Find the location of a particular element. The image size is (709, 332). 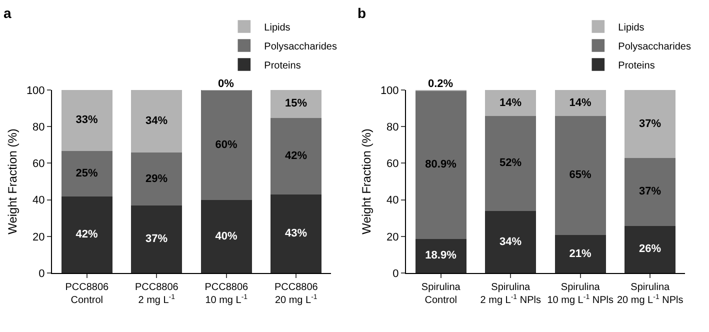

data-label: 60% is located at coordinates (226, 144).